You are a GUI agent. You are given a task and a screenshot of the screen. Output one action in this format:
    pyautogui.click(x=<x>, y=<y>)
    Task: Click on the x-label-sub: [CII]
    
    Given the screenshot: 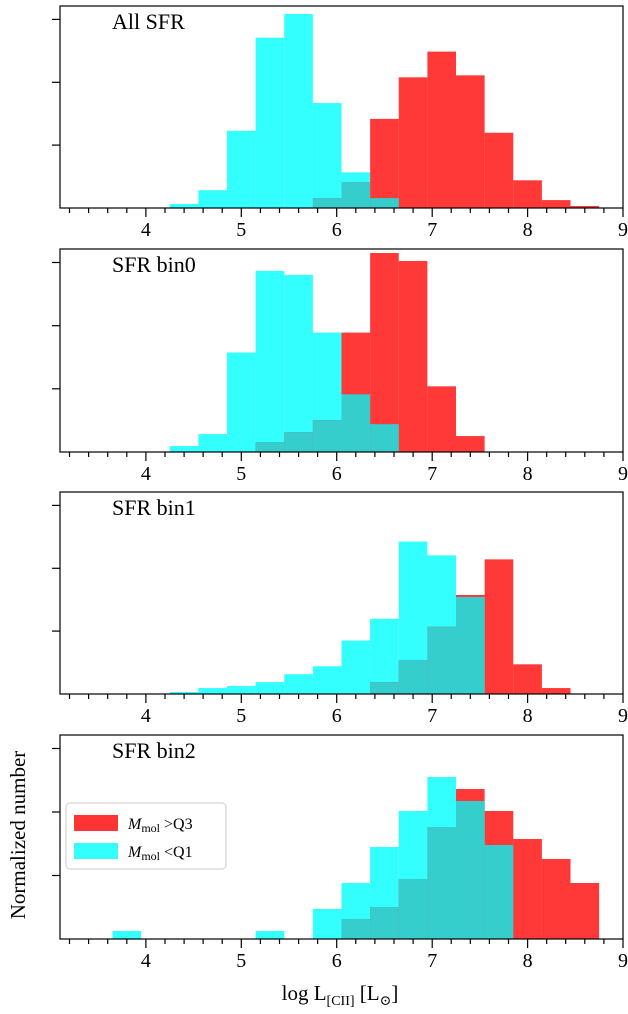 What is the action you would take?
    pyautogui.click(x=341, y=1001)
    